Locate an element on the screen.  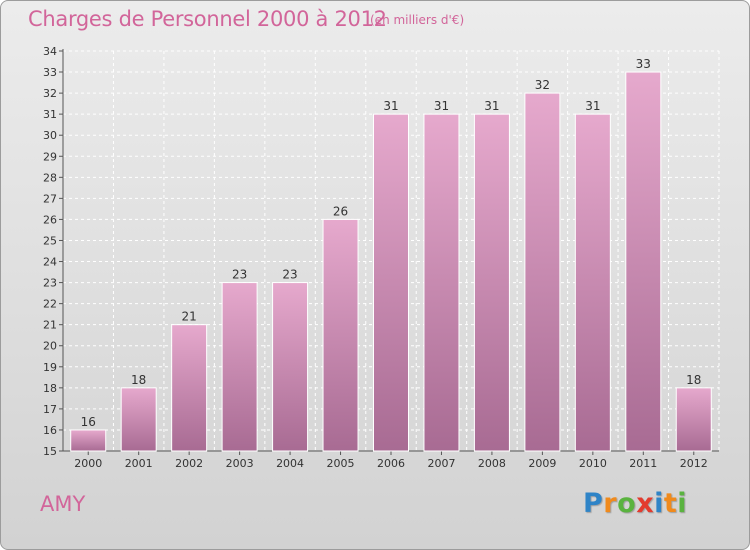
x-tick-label: 2008 is located at coordinates (492, 463).